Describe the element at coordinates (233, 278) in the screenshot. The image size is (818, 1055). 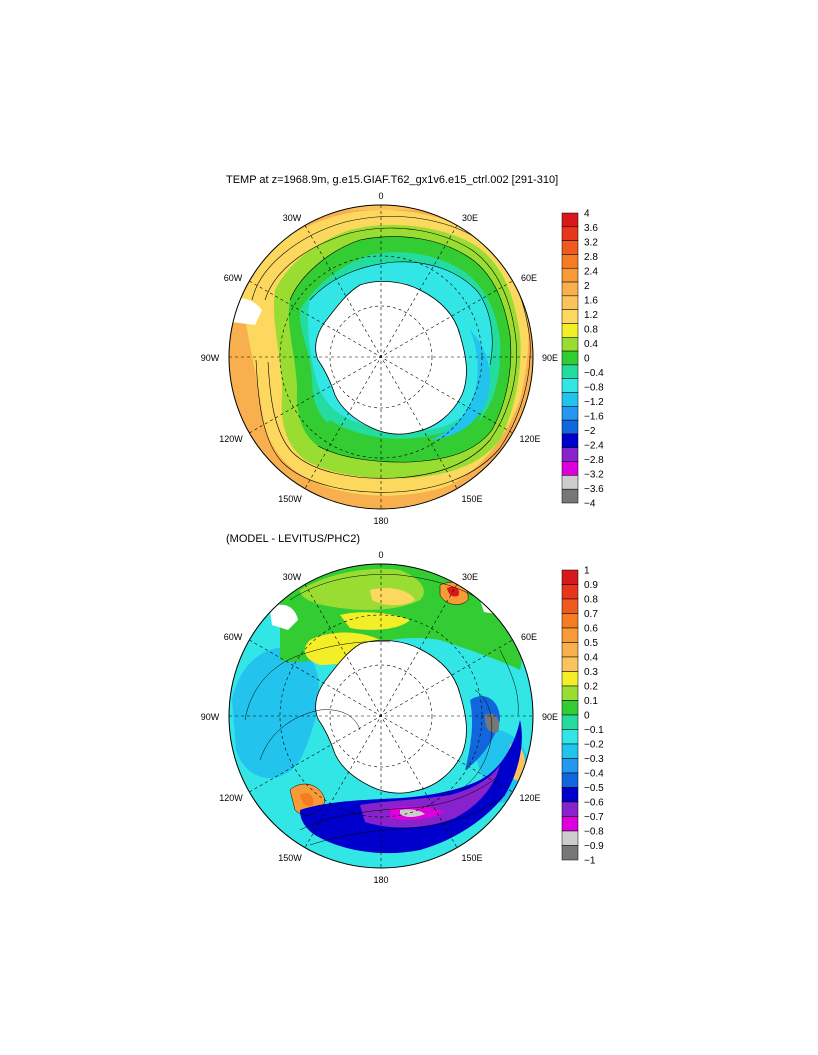
I see `panel1-lon-label: 60W` at that location.